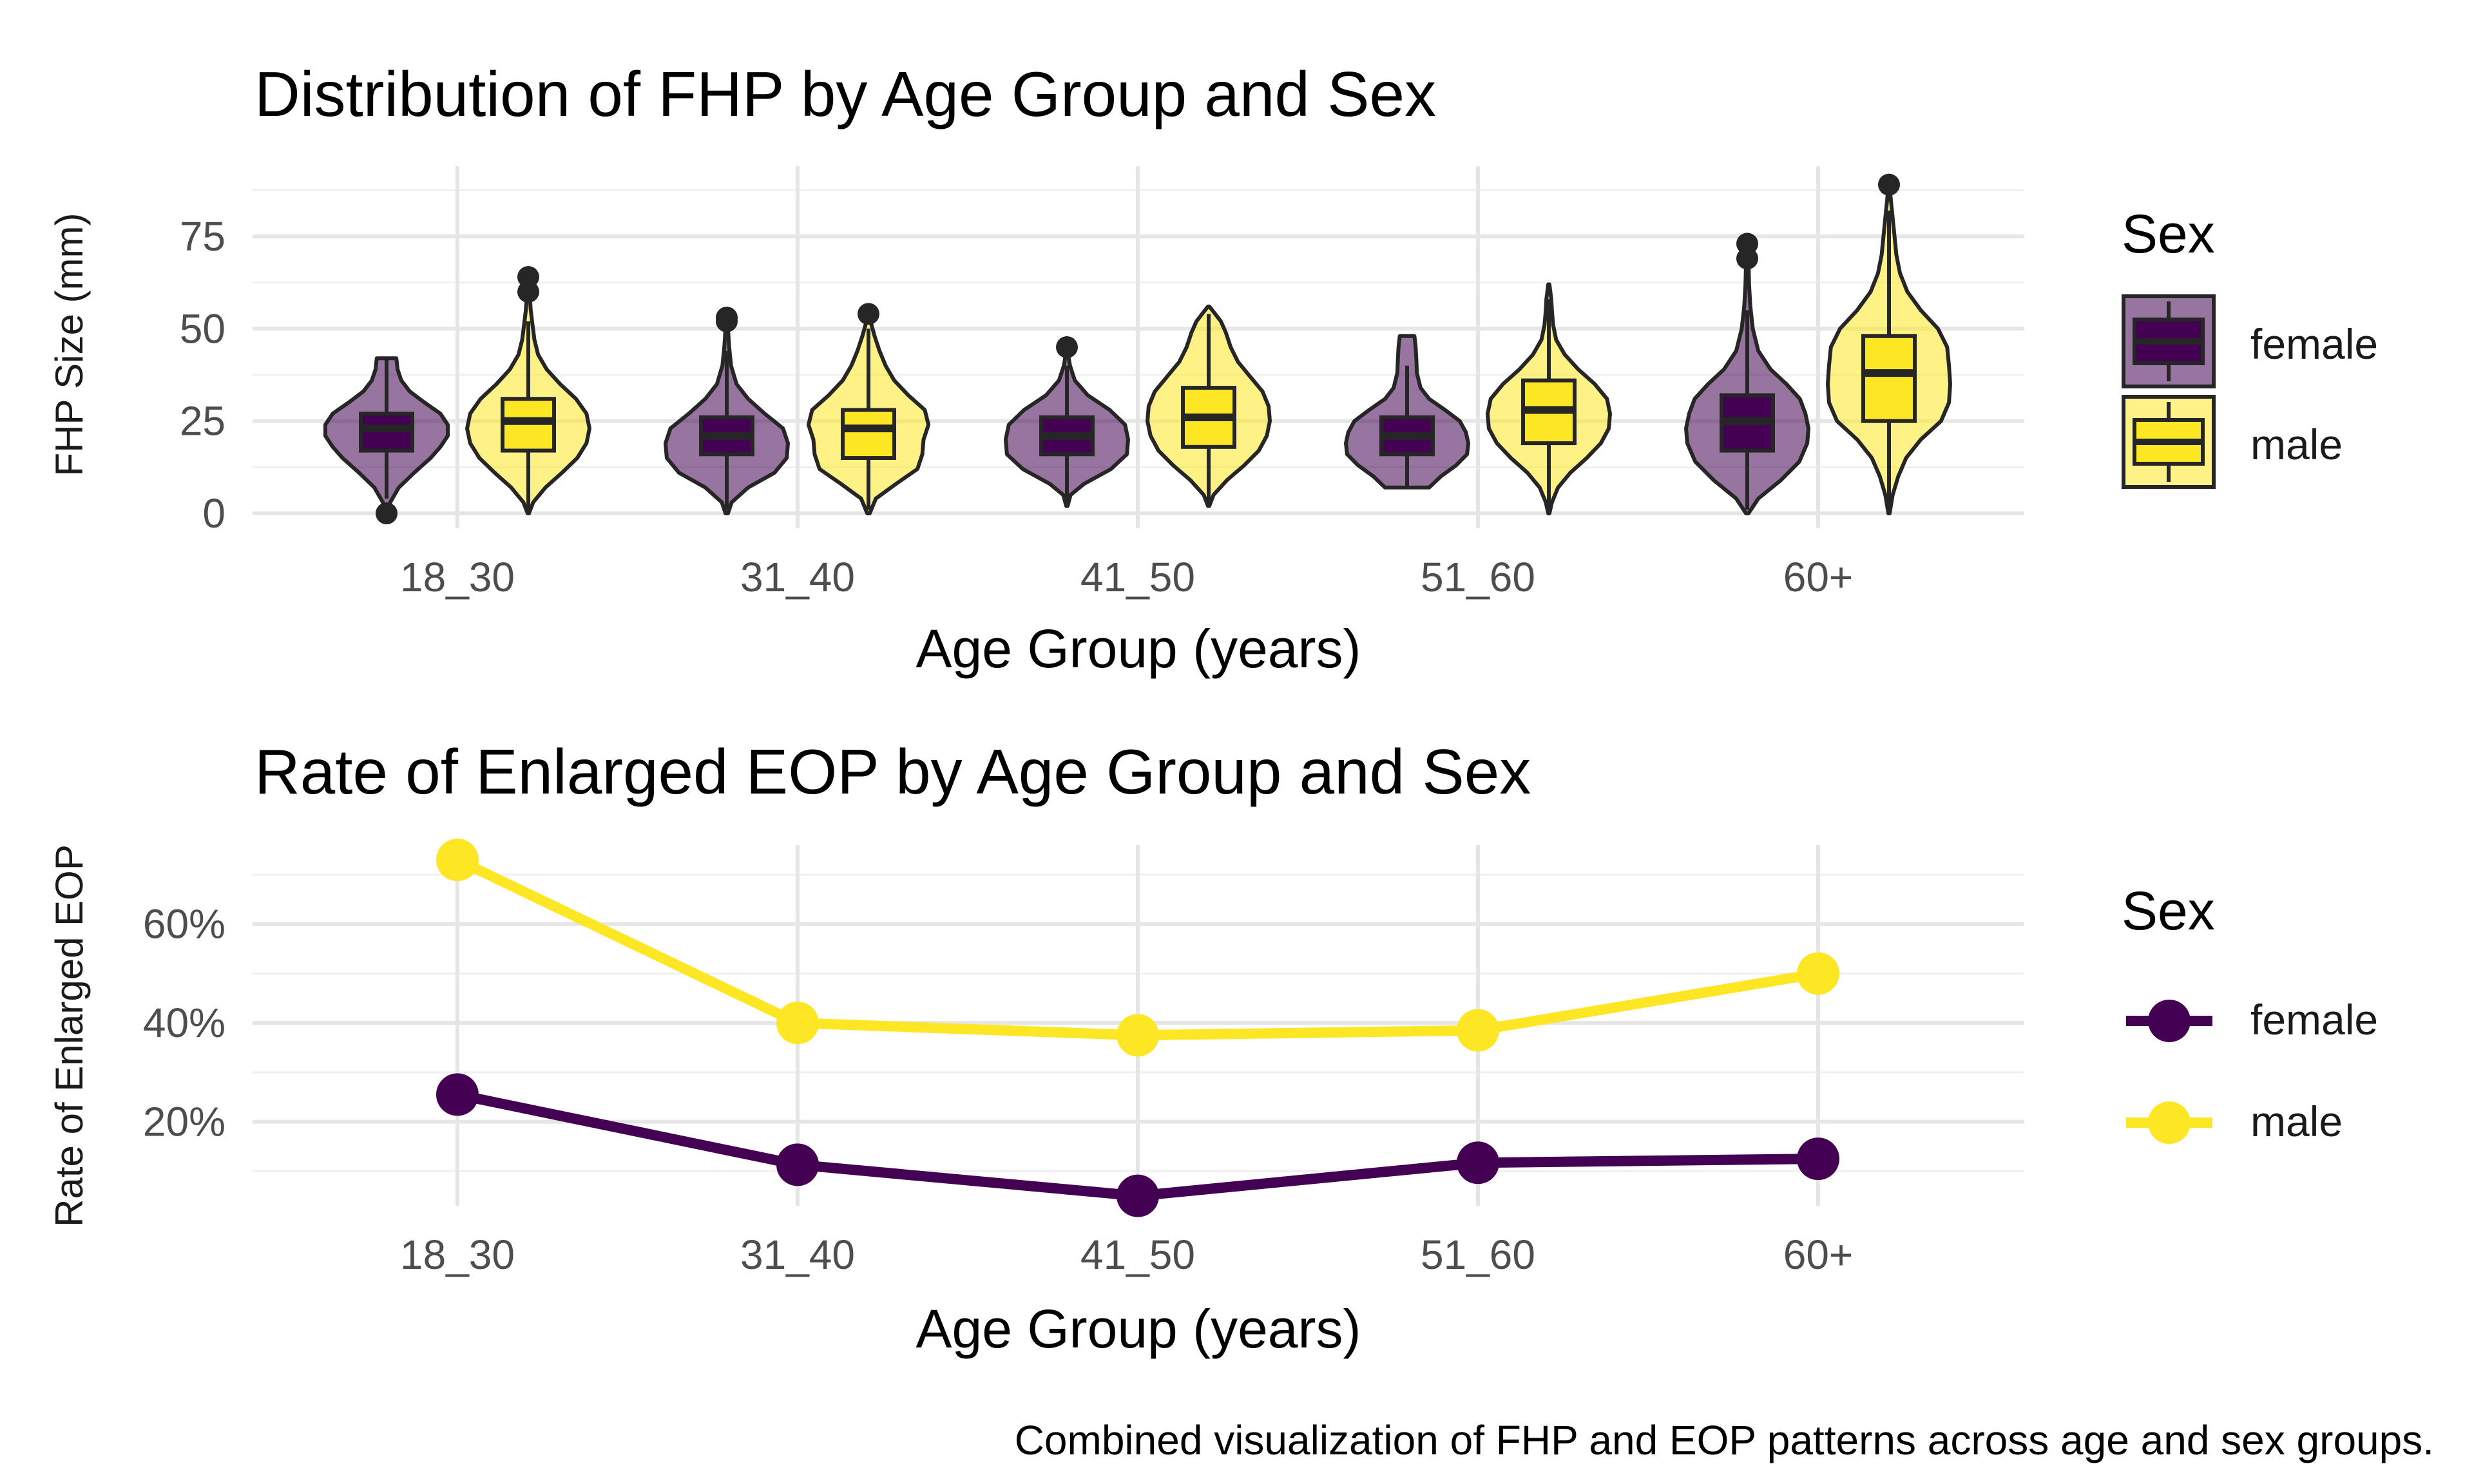 This screenshot has width=2474, height=1484. I want to click on line-x-tick-label: 60+, so click(1818, 1255).